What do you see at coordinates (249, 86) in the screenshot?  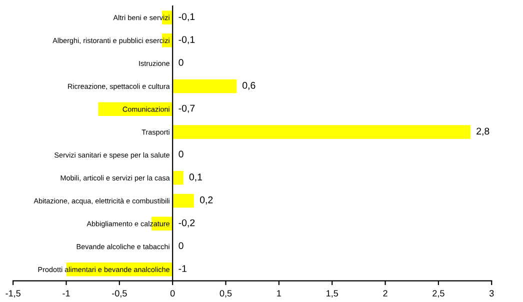 I see `data-label: 0,6` at bounding box center [249, 86].